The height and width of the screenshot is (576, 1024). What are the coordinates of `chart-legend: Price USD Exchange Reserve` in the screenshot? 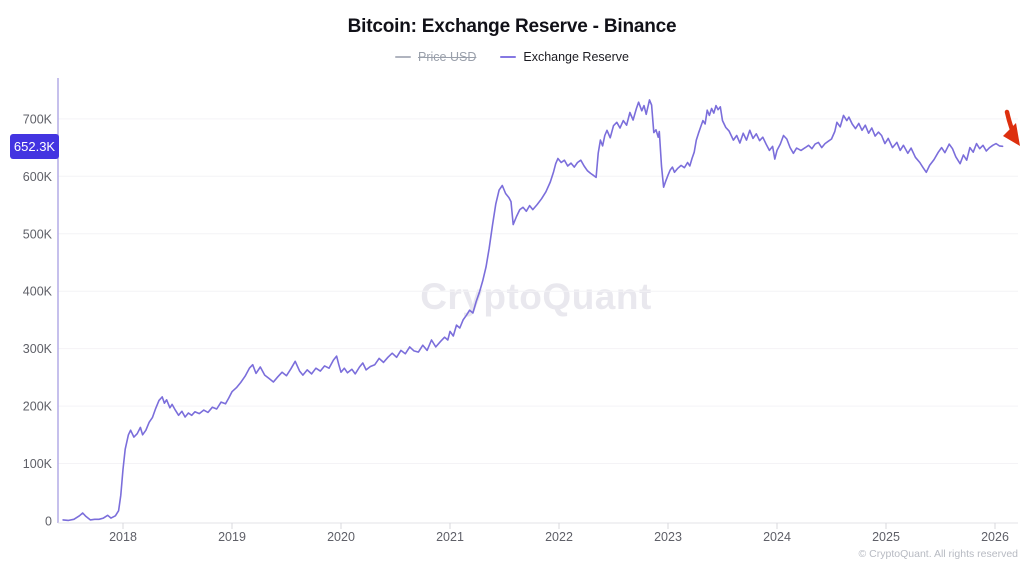 It's located at (512, 57).